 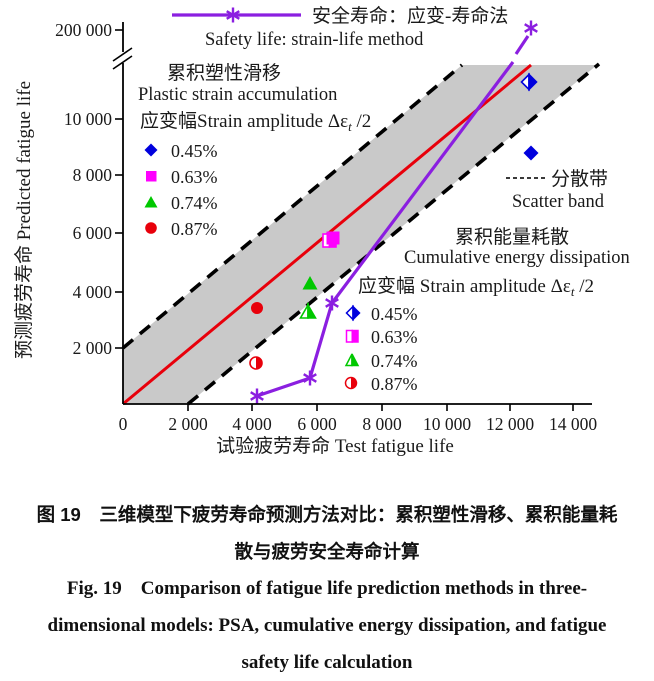 I want to click on y-tick-10000: 10 000, so click(x=88, y=119).